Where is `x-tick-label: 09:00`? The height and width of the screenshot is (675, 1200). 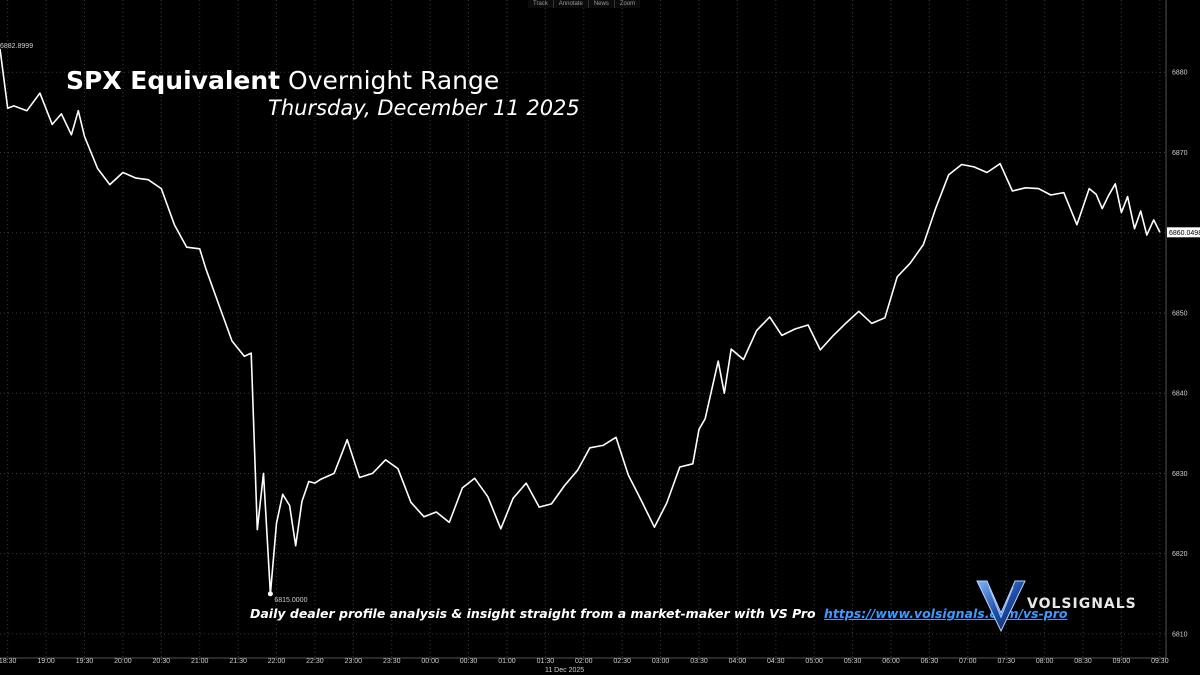 x-tick-label: 09:00 is located at coordinates (1122, 661).